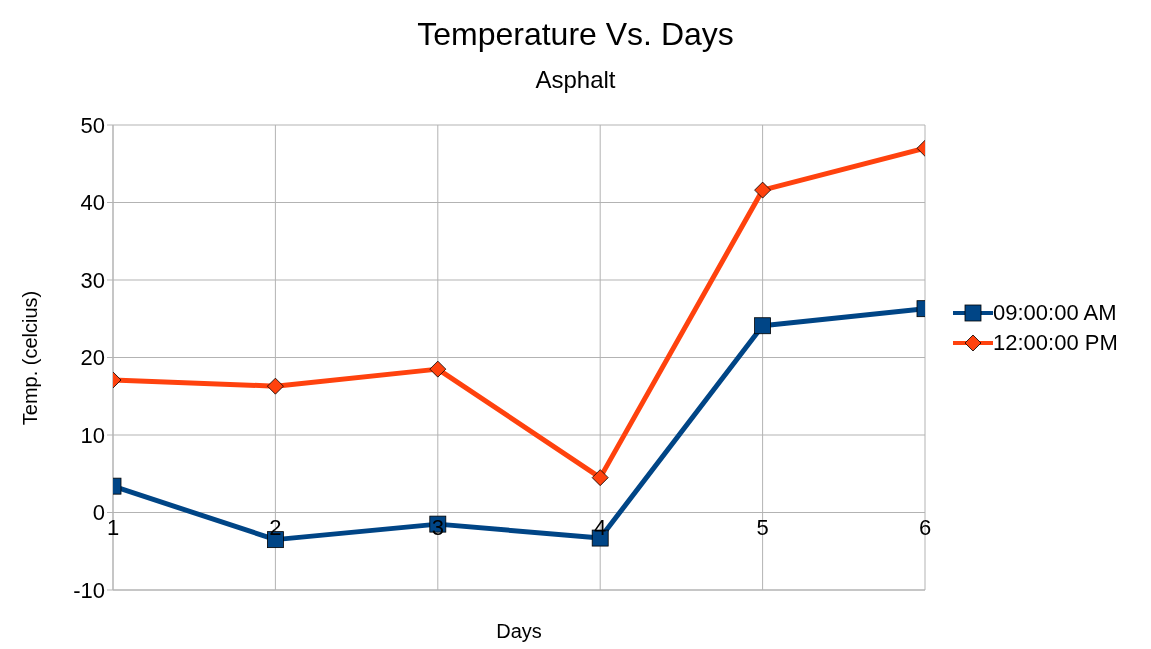  I want to click on y-tick-label: 10, so click(92, 435).